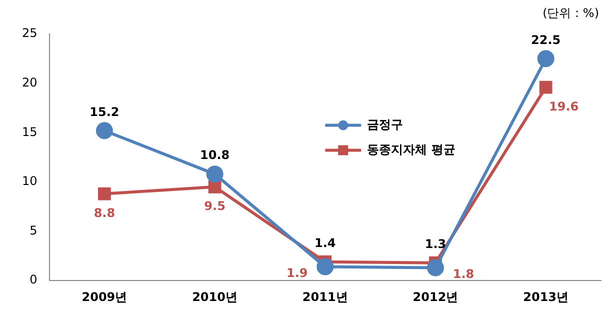 The height and width of the screenshot is (319, 611). Describe the element at coordinates (215, 155) in the screenshot. I see `data-label: 10.8` at that location.